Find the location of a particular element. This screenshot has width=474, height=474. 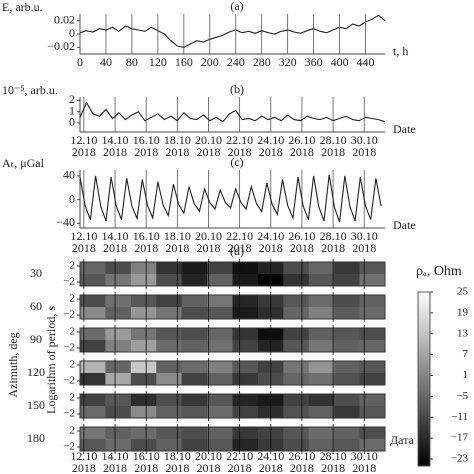

x-tick-label: 24.10 is located at coordinates (270, 236).